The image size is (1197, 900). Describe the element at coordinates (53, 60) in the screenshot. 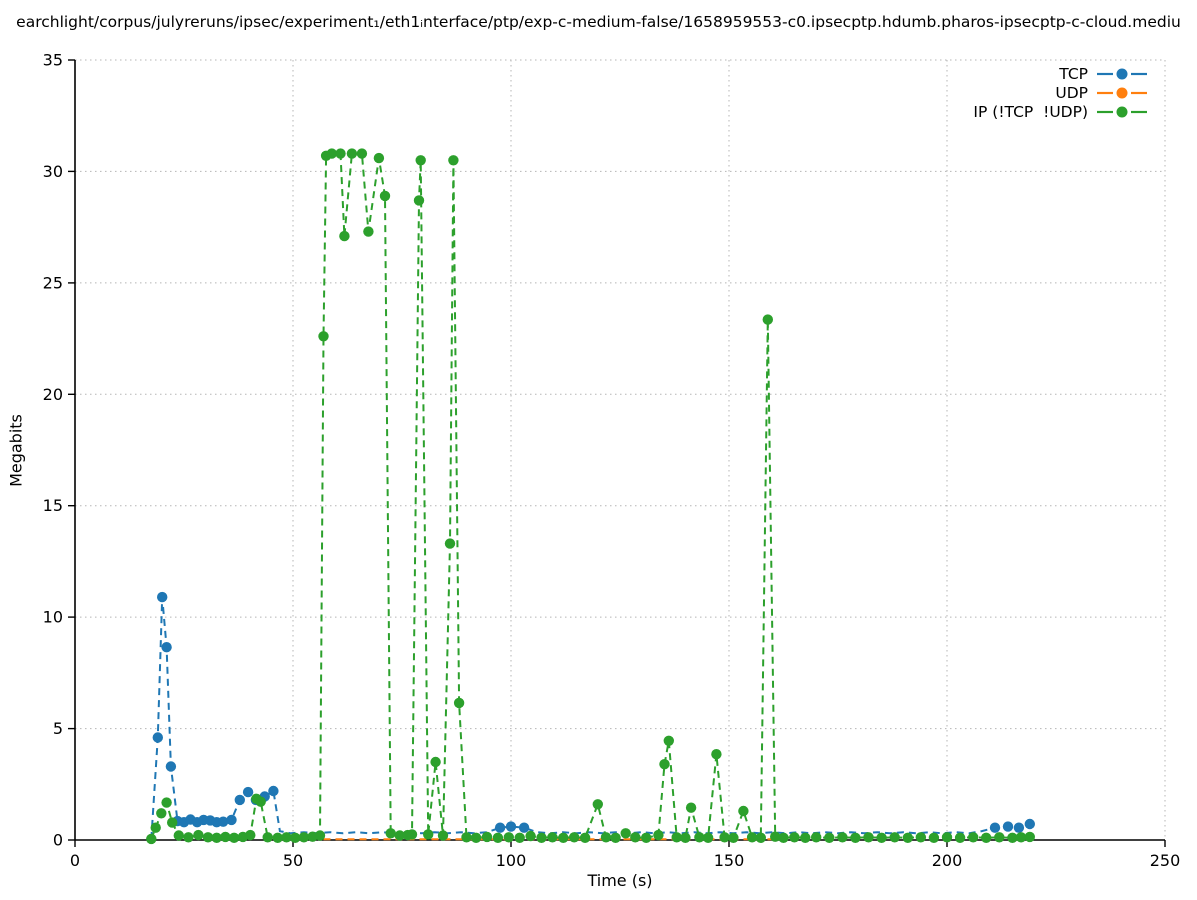

I see `y-tick-label: 35` at that location.